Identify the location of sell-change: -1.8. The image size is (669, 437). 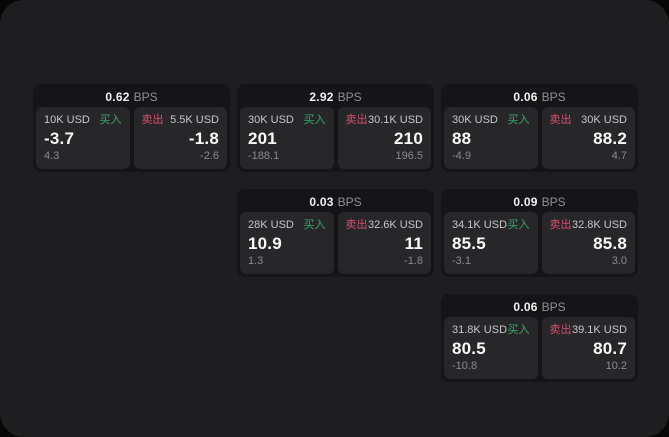
(413, 261).